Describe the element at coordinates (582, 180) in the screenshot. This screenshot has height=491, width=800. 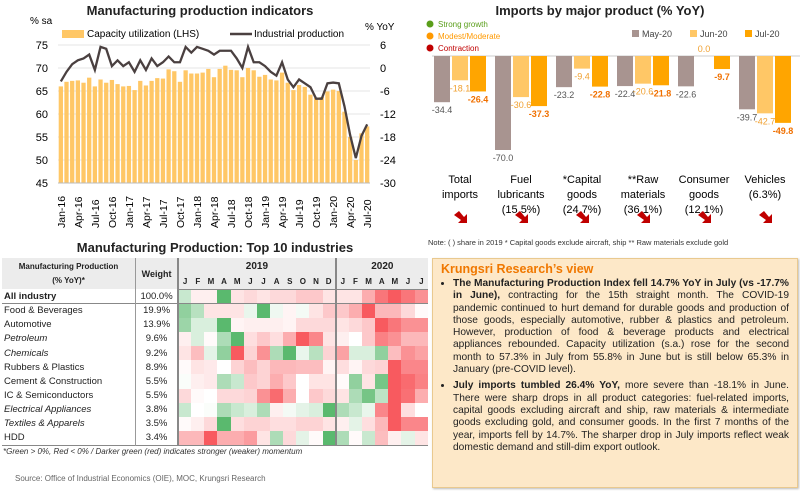
I see `category-label: *Capital` at that location.